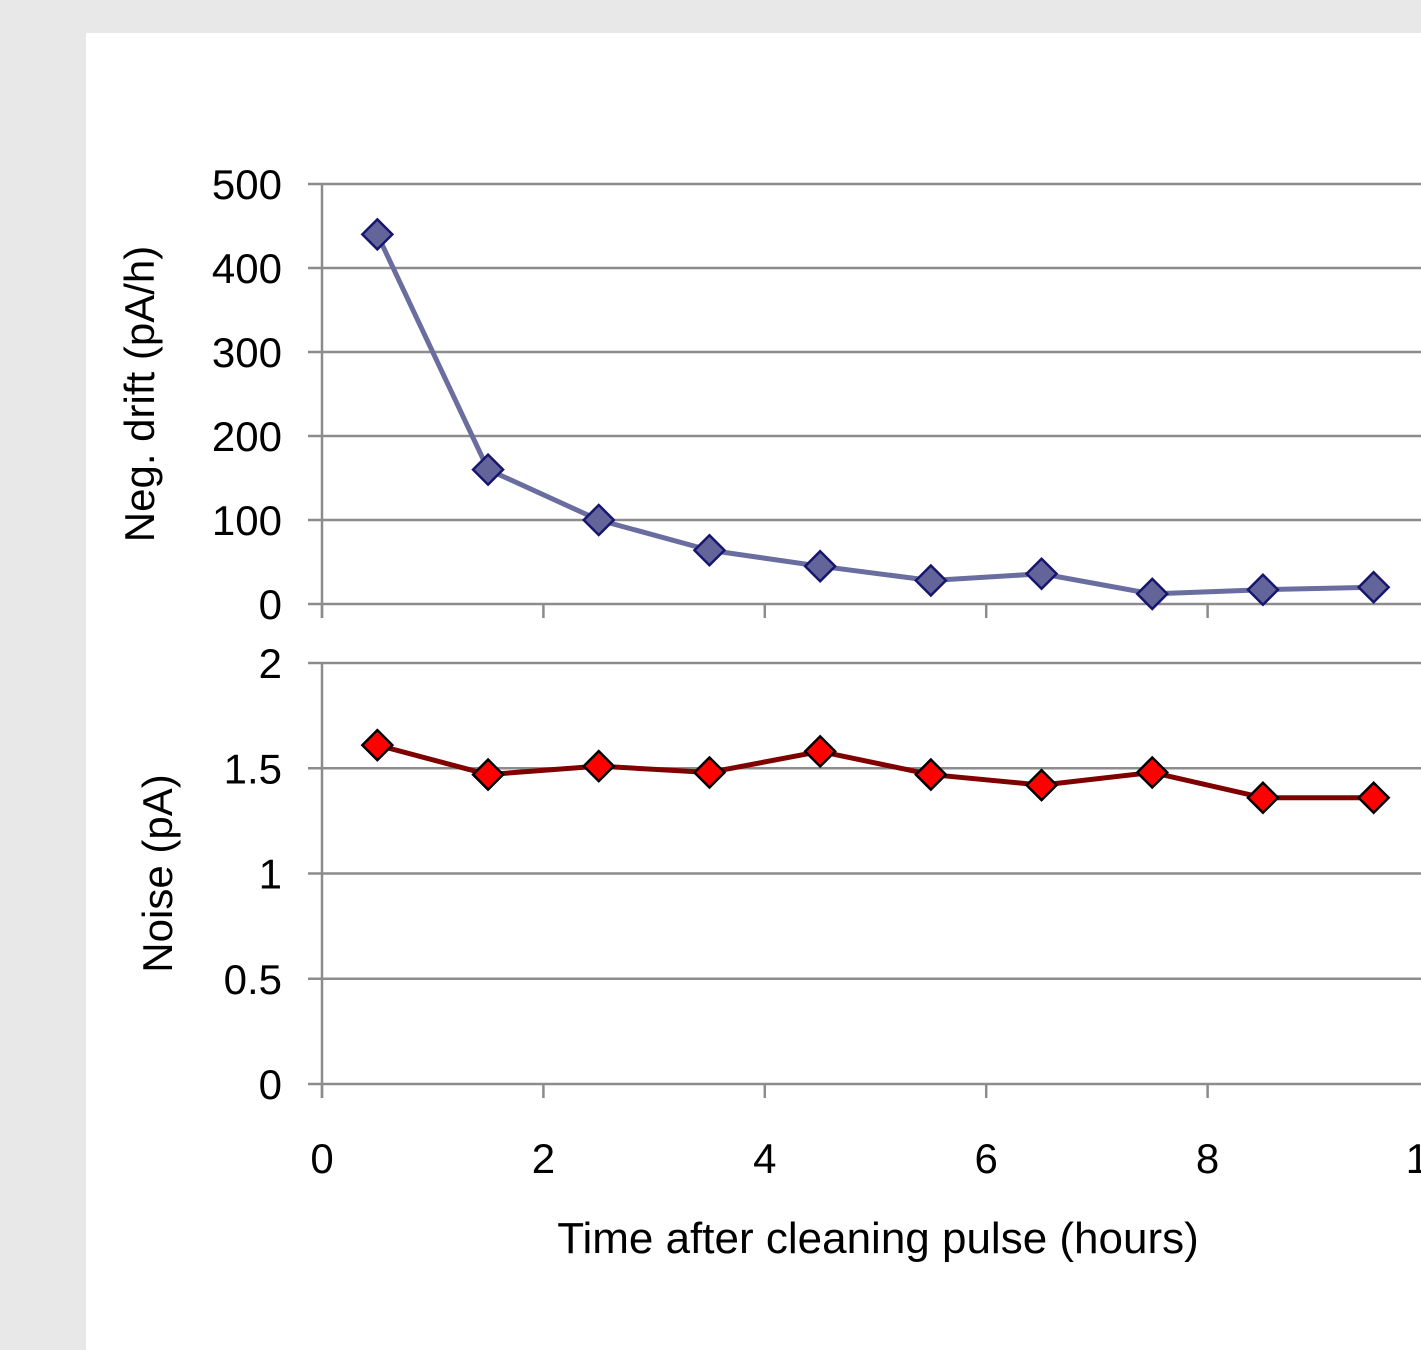 The width and height of the screenshot is (1421, 1350). Describe the element at coordinates (139, 394) in the screenshot. I see `drift-y-axis-label: Neg. drift (pA/h)` at that location.